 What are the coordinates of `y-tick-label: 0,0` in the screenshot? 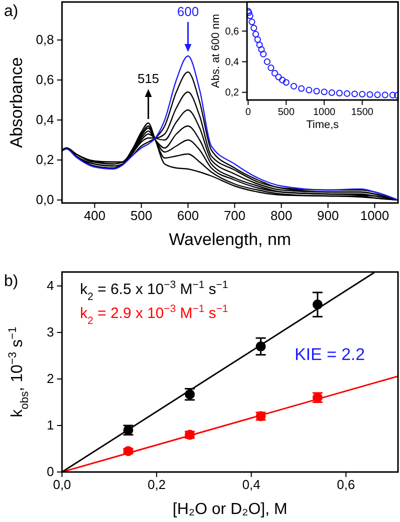 It's located at (45, 200).